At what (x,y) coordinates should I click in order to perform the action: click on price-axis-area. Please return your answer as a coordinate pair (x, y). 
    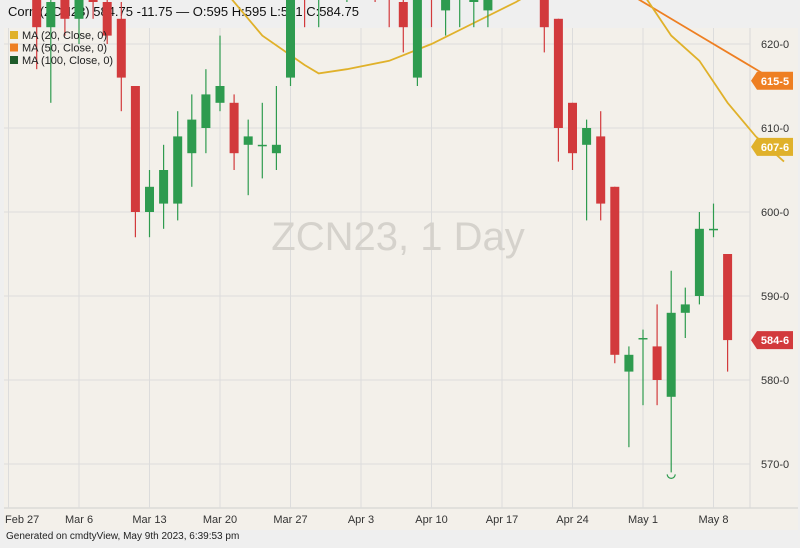
    Looking at the image, I should click on (774, 268).